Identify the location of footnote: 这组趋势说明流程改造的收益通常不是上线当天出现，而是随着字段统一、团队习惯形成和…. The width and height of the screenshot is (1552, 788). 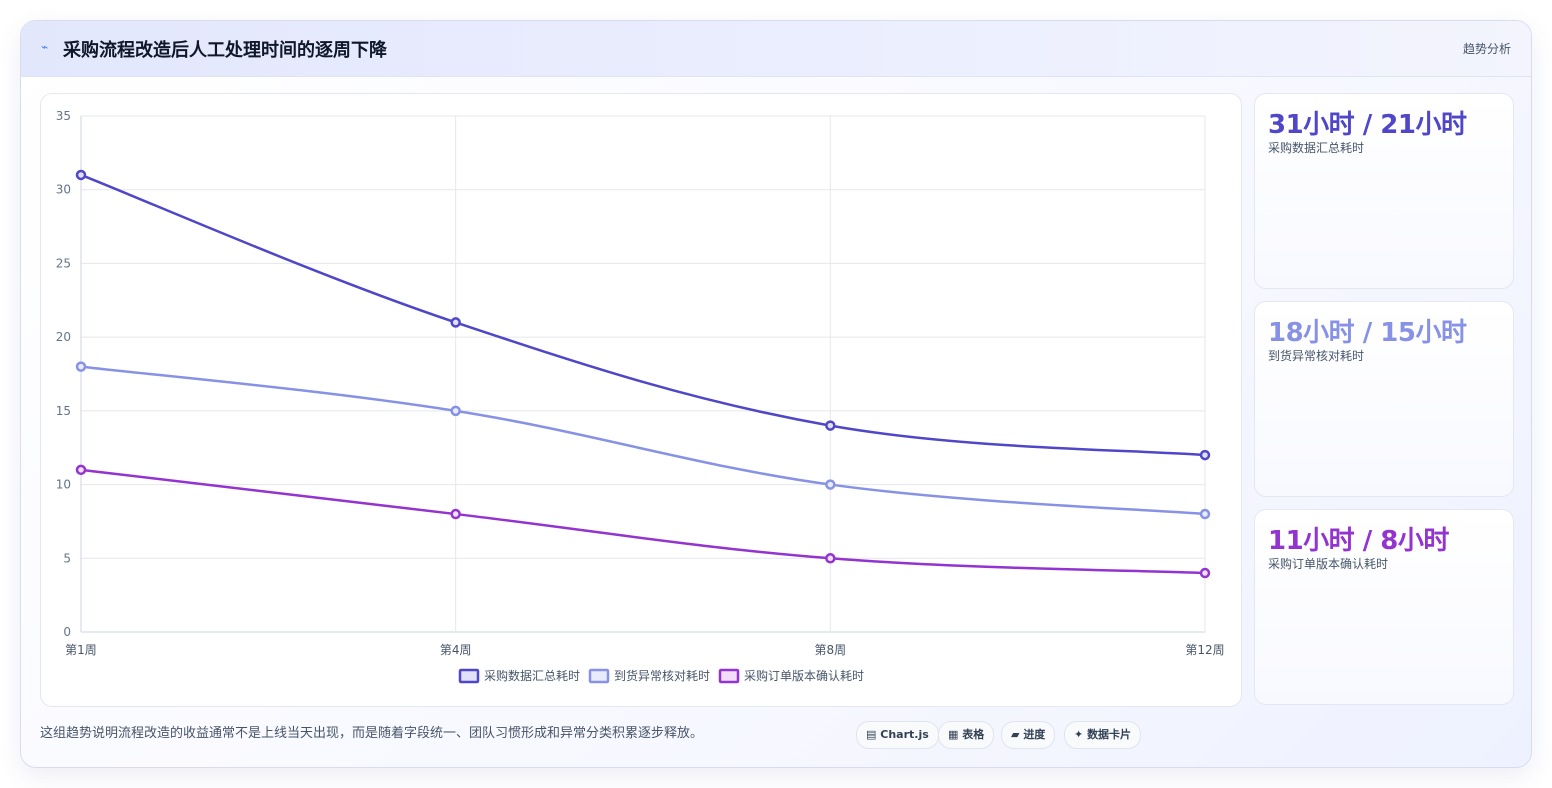
(372, 733).